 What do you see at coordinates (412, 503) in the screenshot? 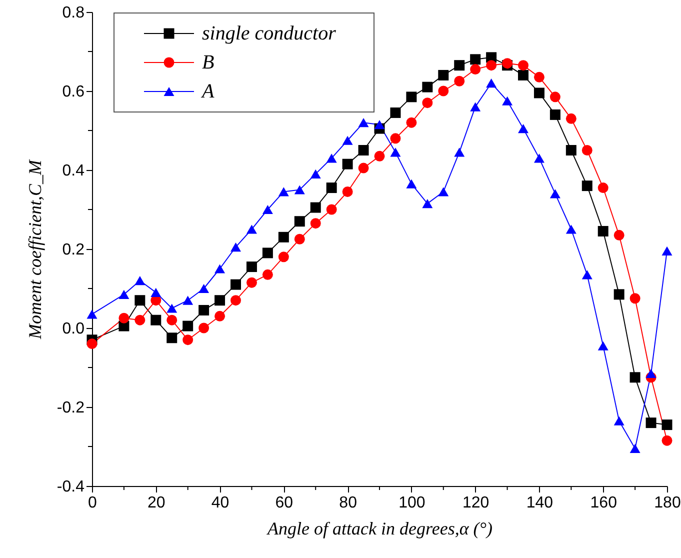
I see `x-tick-label: 100` at bounding box center [412, 503].